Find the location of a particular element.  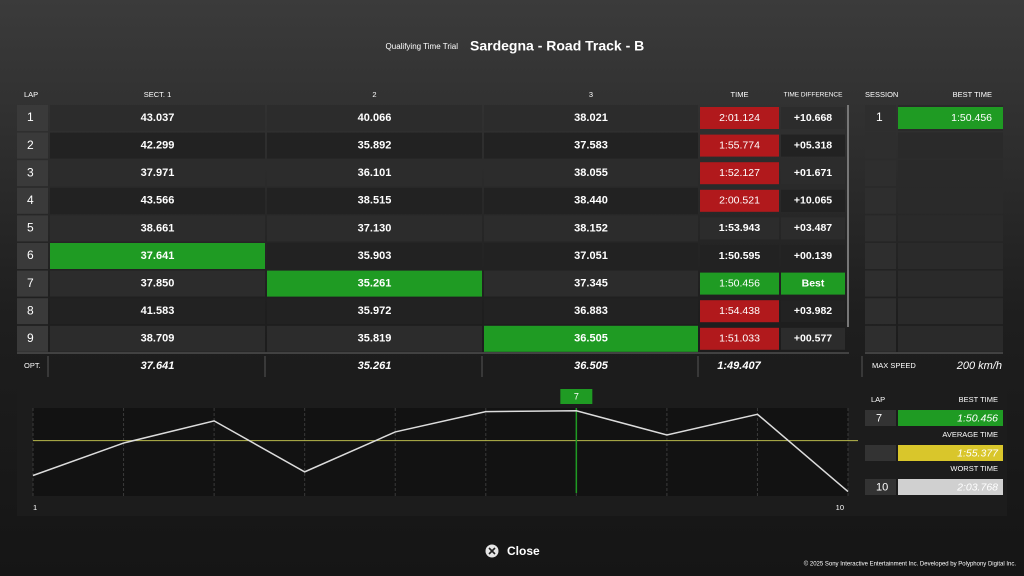

time-difference: +01.671 is located at coordinates (813, 173).